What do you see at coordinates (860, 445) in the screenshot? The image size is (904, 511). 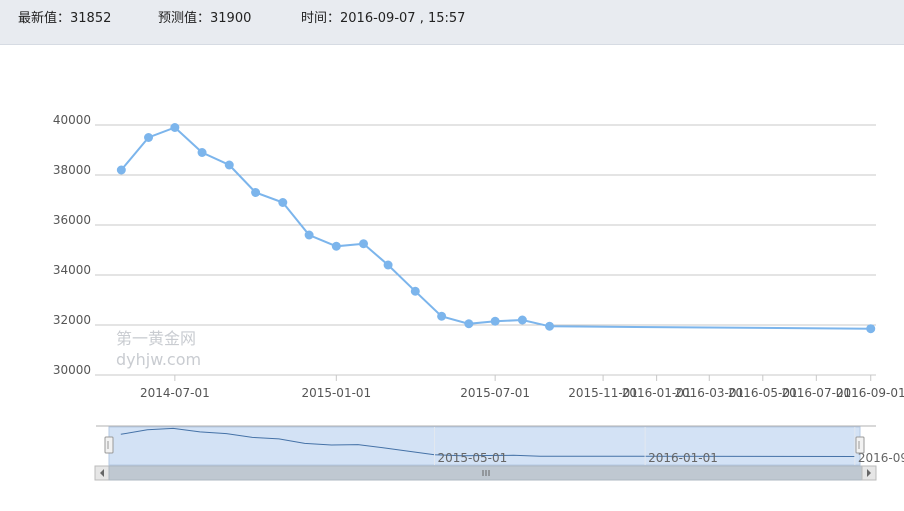 I see `navigator-handle-right` at bounding box center [860, 445].